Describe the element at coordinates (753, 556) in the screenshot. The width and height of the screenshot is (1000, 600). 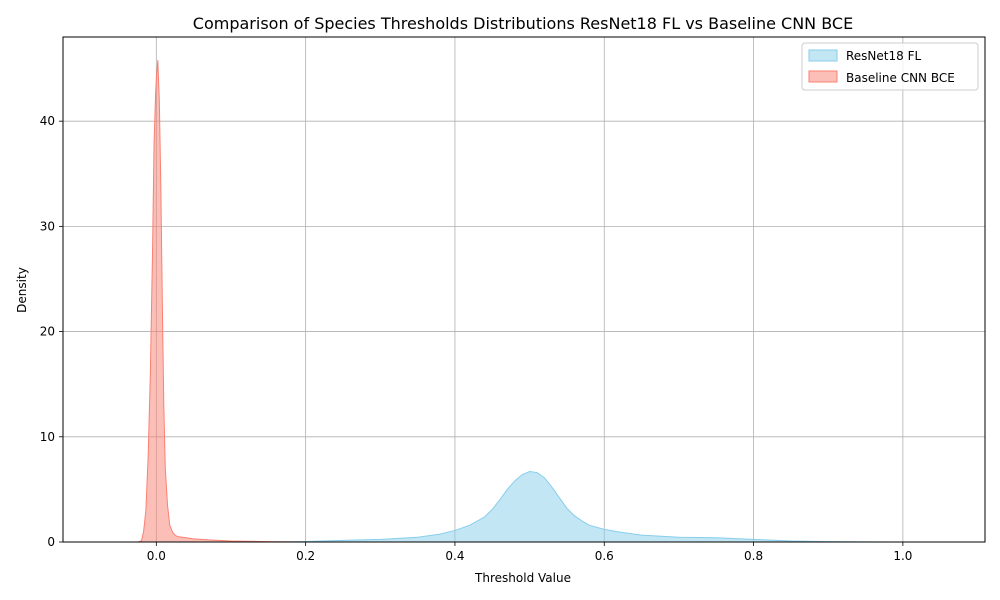
I see `x-tick-label: 0.8` at that location.